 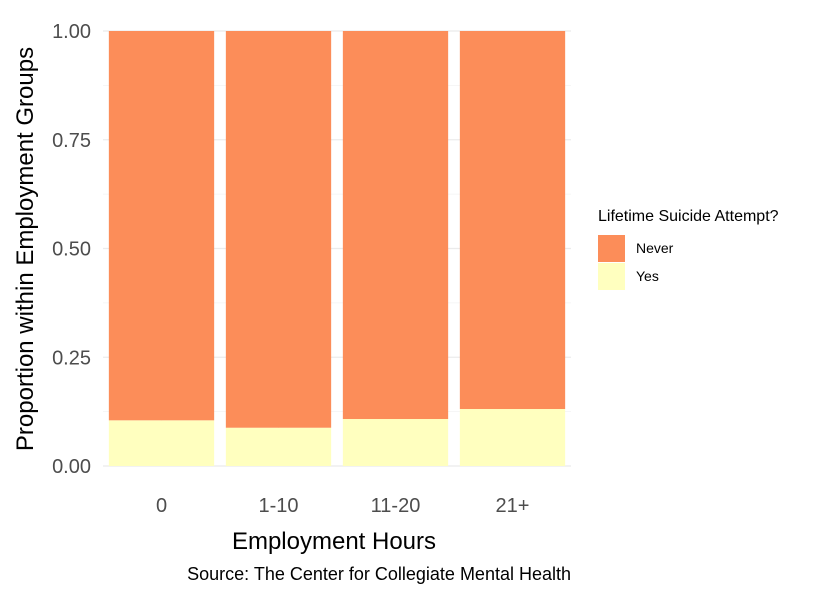 What do you see at coordinates (161, 506) in the screenshot?
I see `x-tick-label: 0` at bounding box center [161, 506].